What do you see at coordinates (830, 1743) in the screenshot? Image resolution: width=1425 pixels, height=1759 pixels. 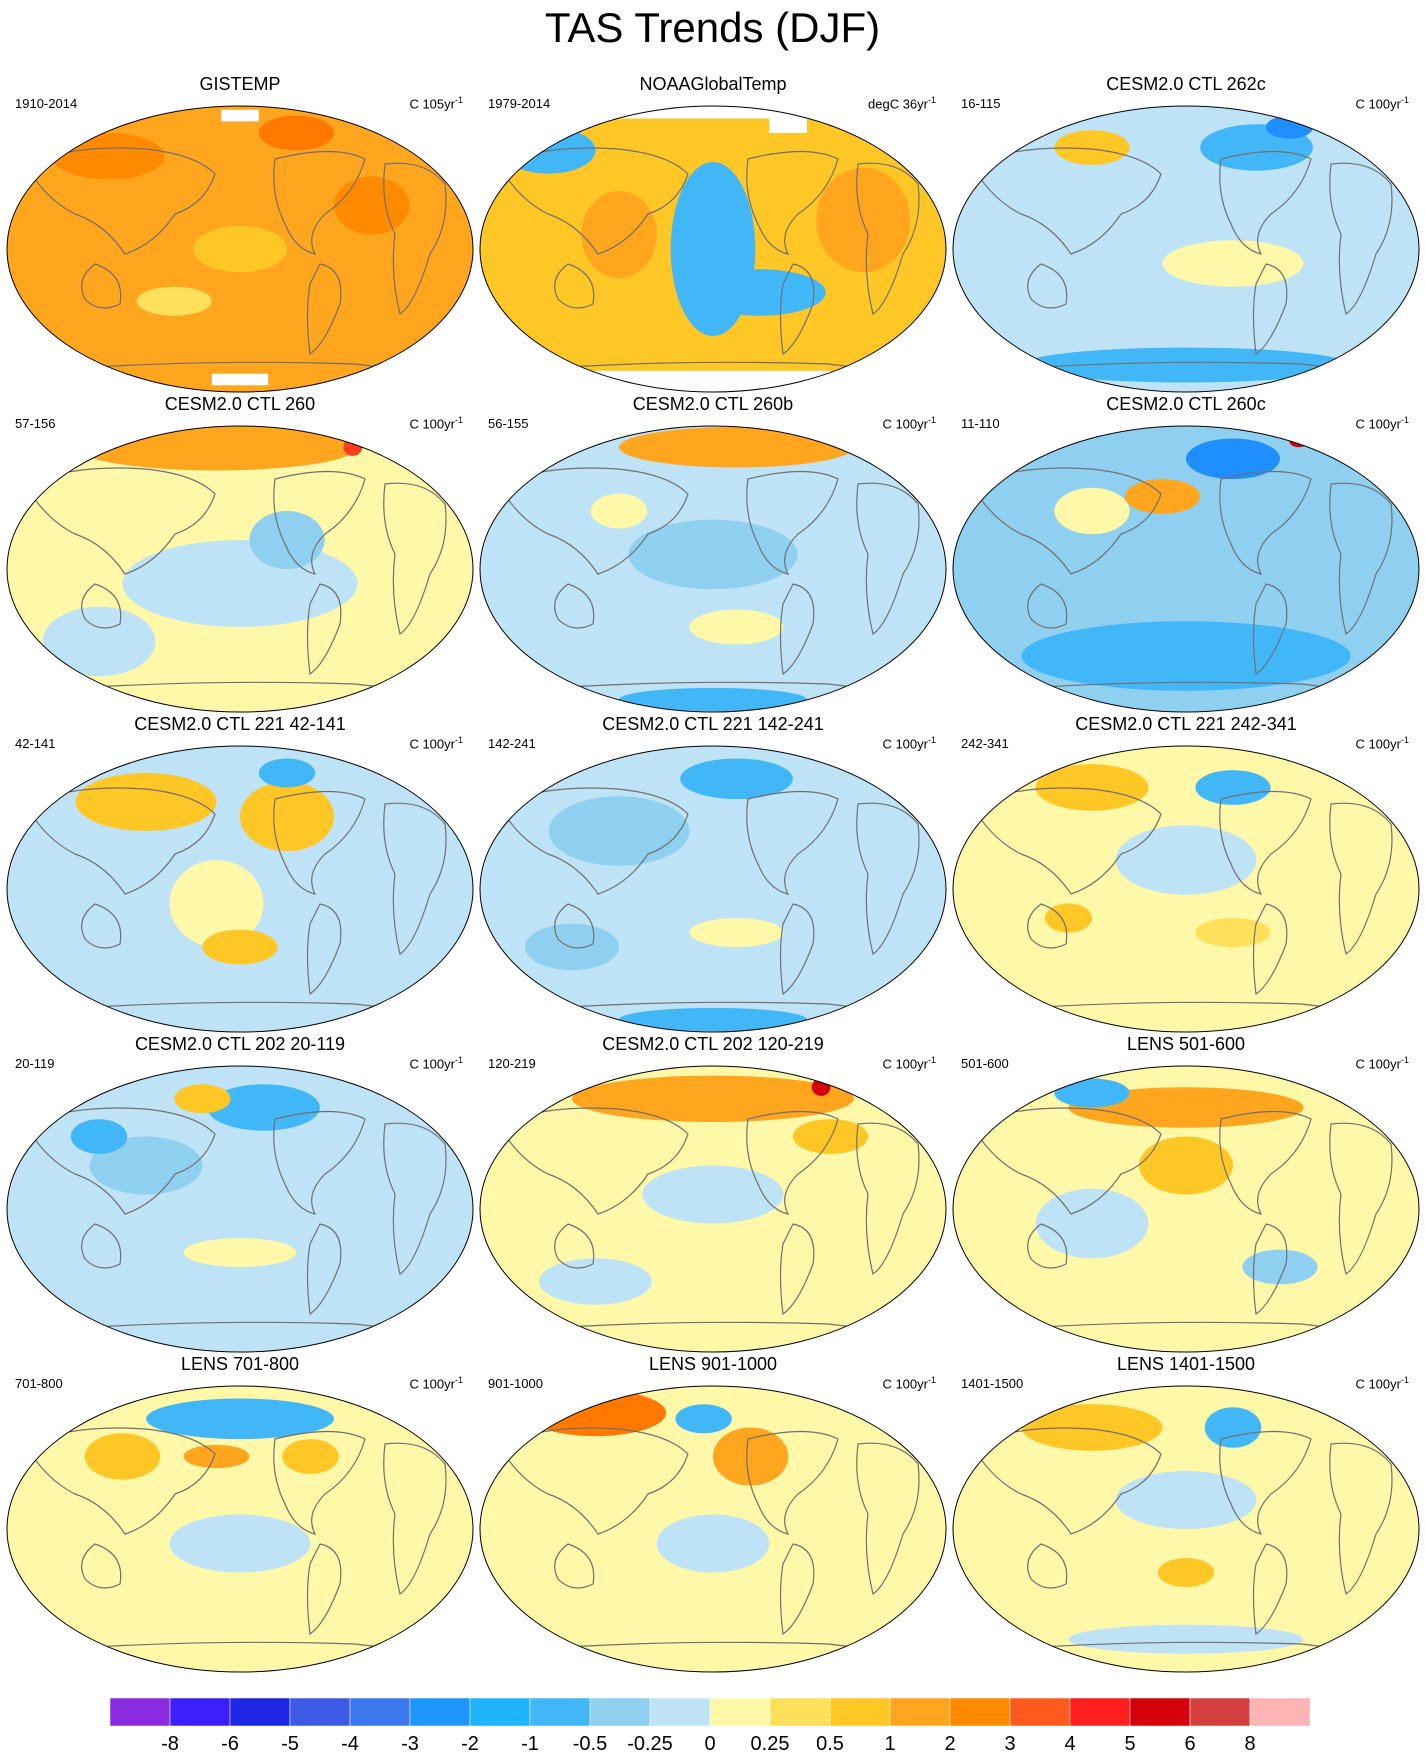 I see `colorbar-label: 0.5` at bounding box center [830, 1743].